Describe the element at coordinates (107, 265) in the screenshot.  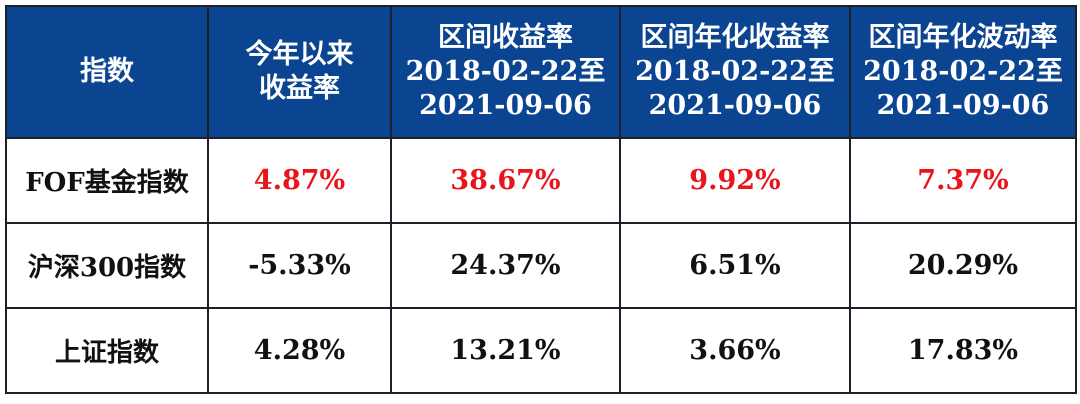
I see `row-label: 沪深300指数` at that location.